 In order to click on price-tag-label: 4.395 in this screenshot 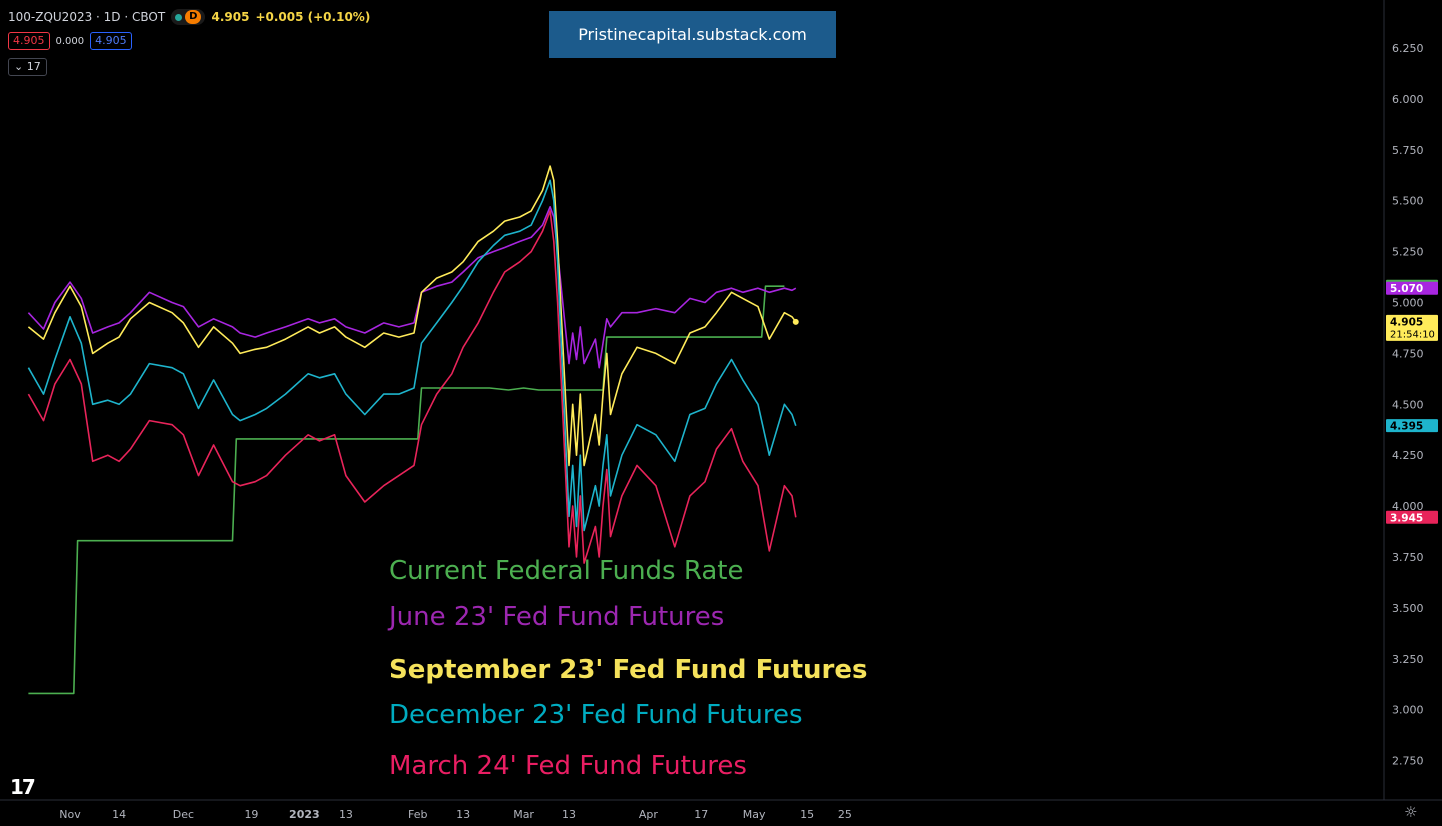, I will do `click(1406, 427)`.